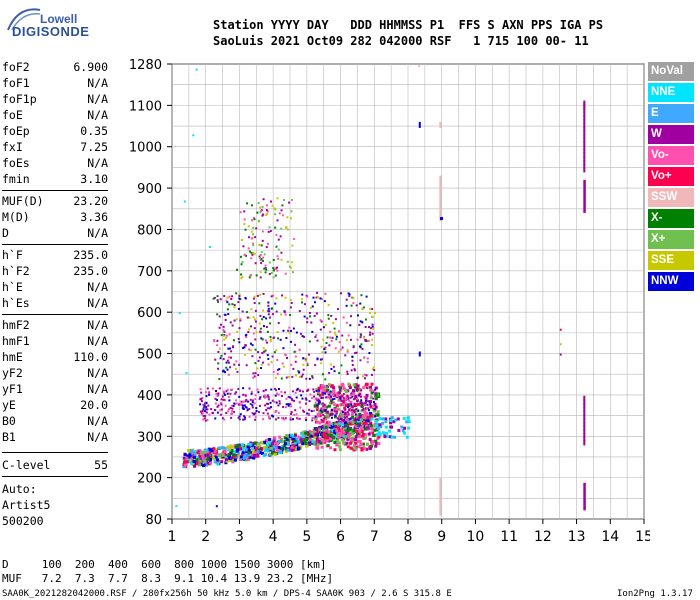 This screenshot has height=600, width=700. What do you see at coordinates (440, 496) in the screenshot?
I see `echo-streak` at bounding box center [440, 496].